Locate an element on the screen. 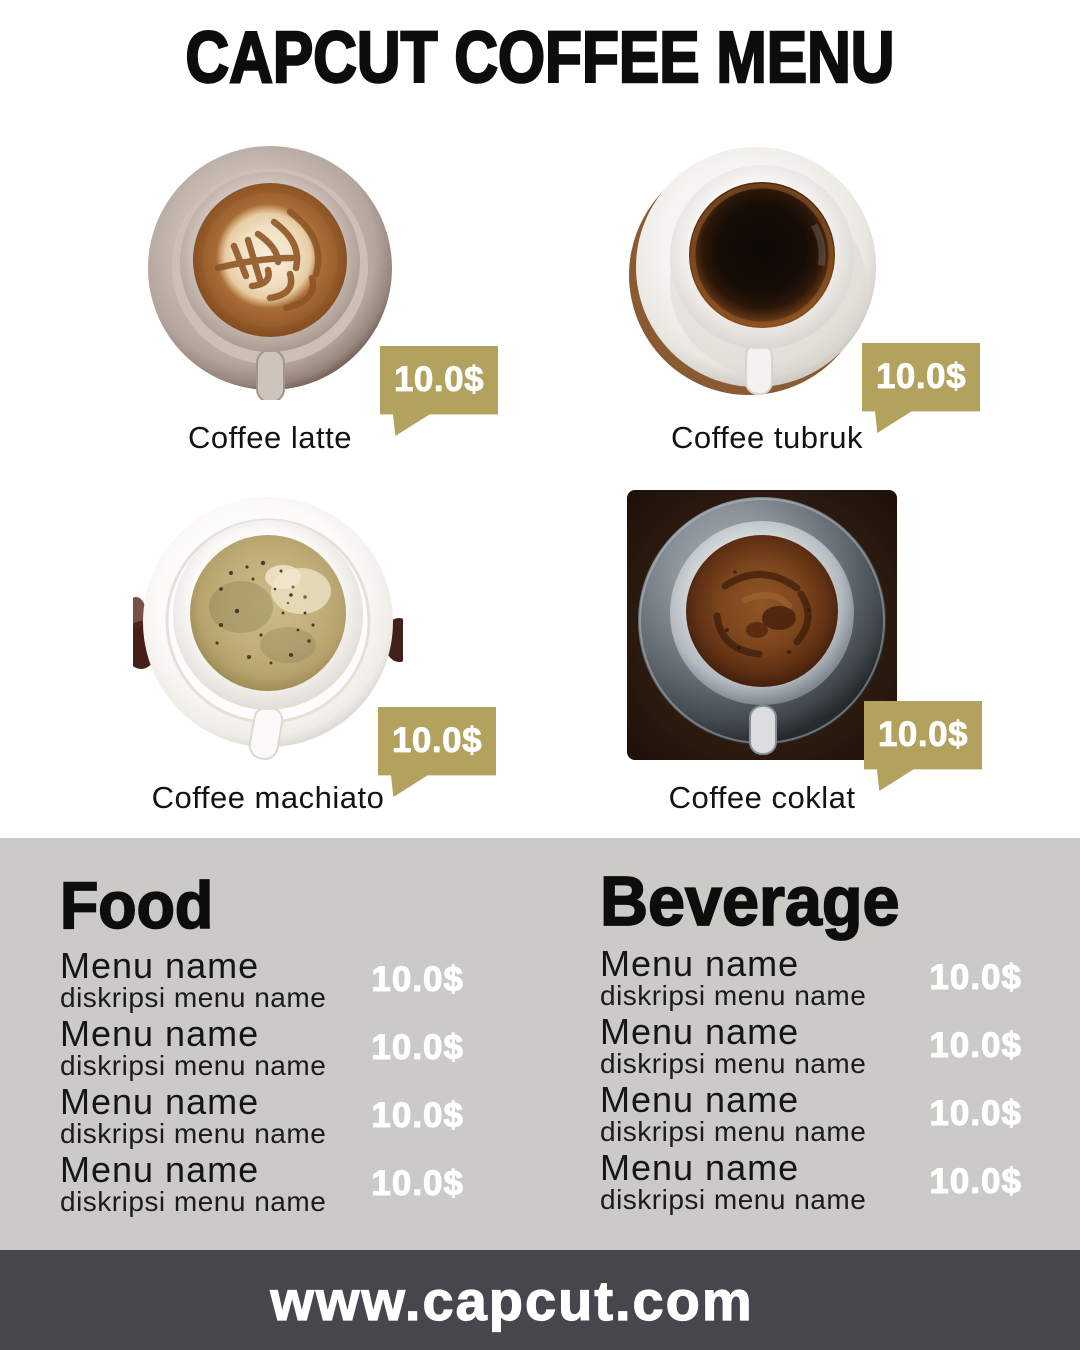  cup-label-latte: Coffee latte is located at coordinates (270, 437).